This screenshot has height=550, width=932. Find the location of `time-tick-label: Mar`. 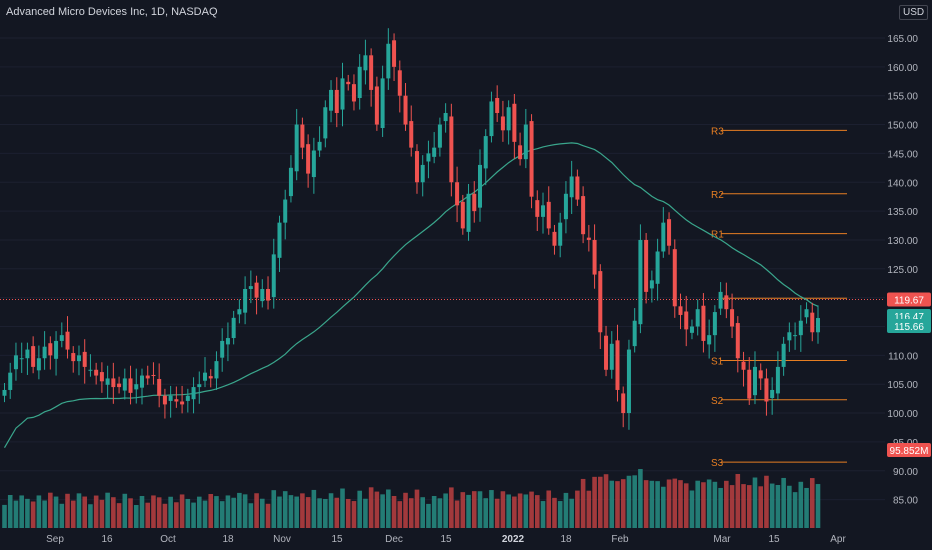

time-tick-label: Mar is located at coordinates (722, 539).